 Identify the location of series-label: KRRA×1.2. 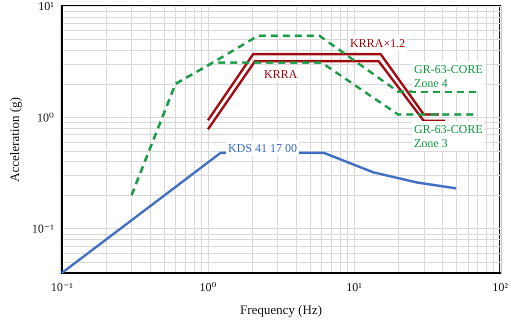
(378, 43).